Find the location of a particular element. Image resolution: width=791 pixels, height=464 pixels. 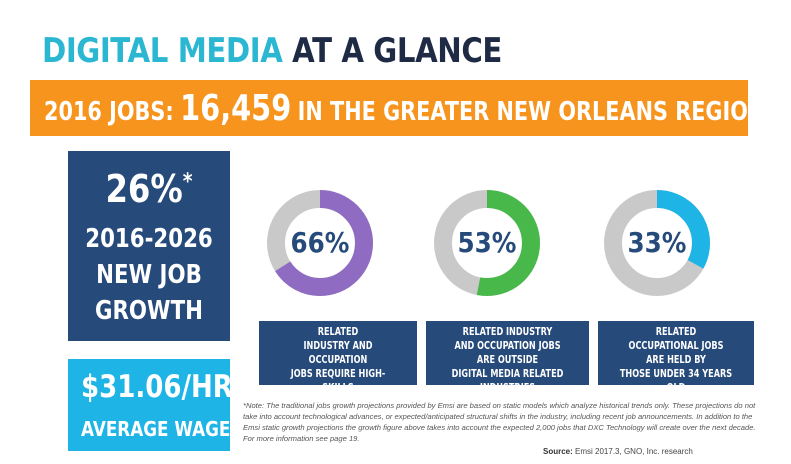

donut-label-3: 33% is located at coordinates (657, 242).